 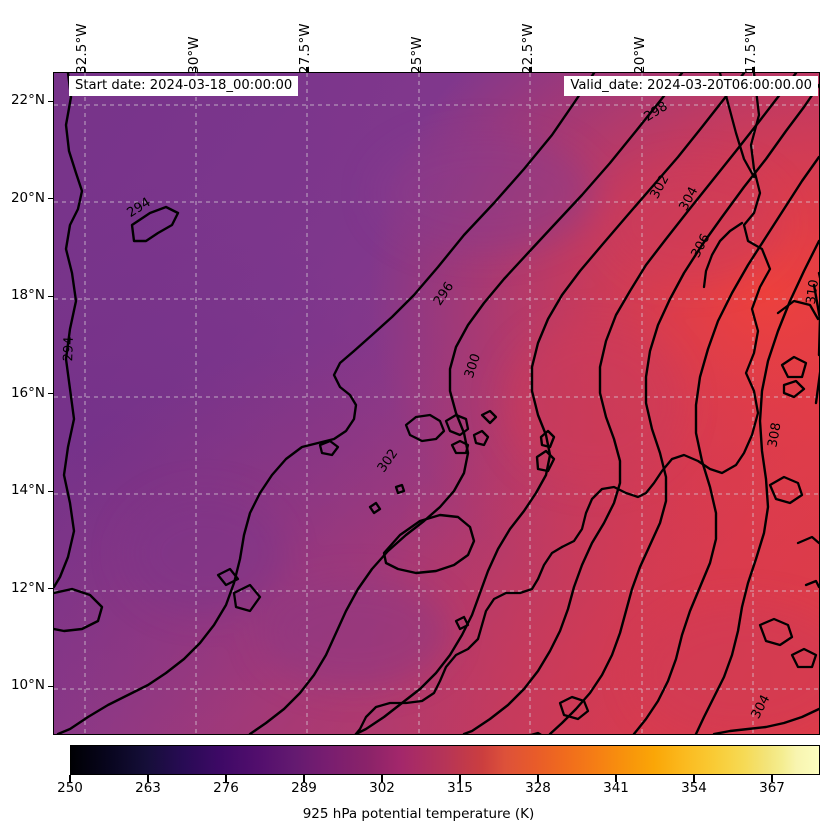 I want to click on lat-tick-label: 12°N, so click(x=27, y=587).